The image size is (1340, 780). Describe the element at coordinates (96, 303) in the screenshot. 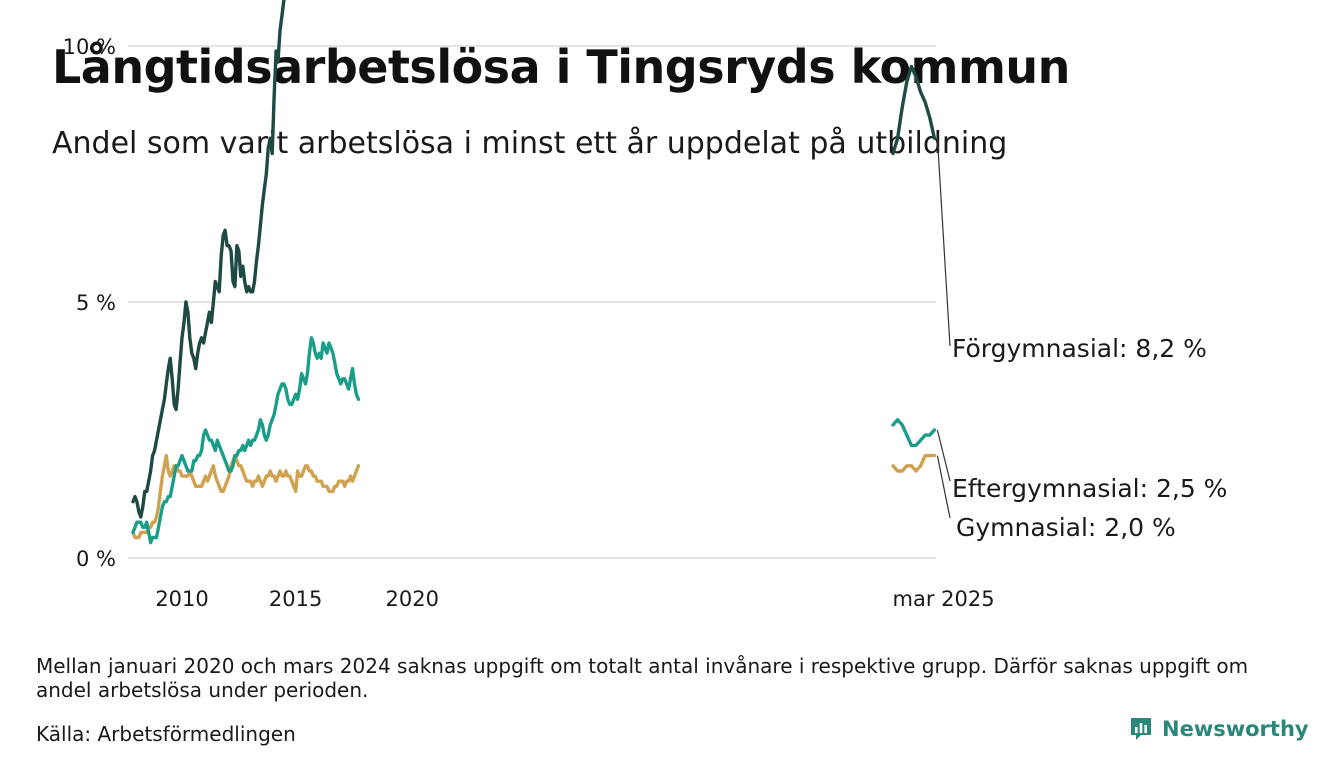

I see `y-tick-label: 5 %` at that location.